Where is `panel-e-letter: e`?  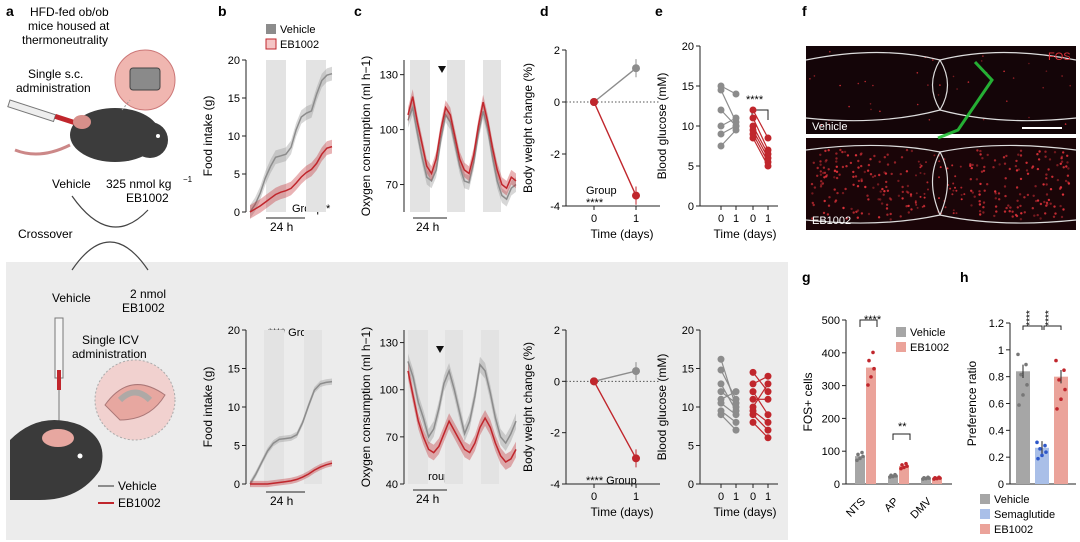 panel-e-letter: e is located at coordinates (659, 11).